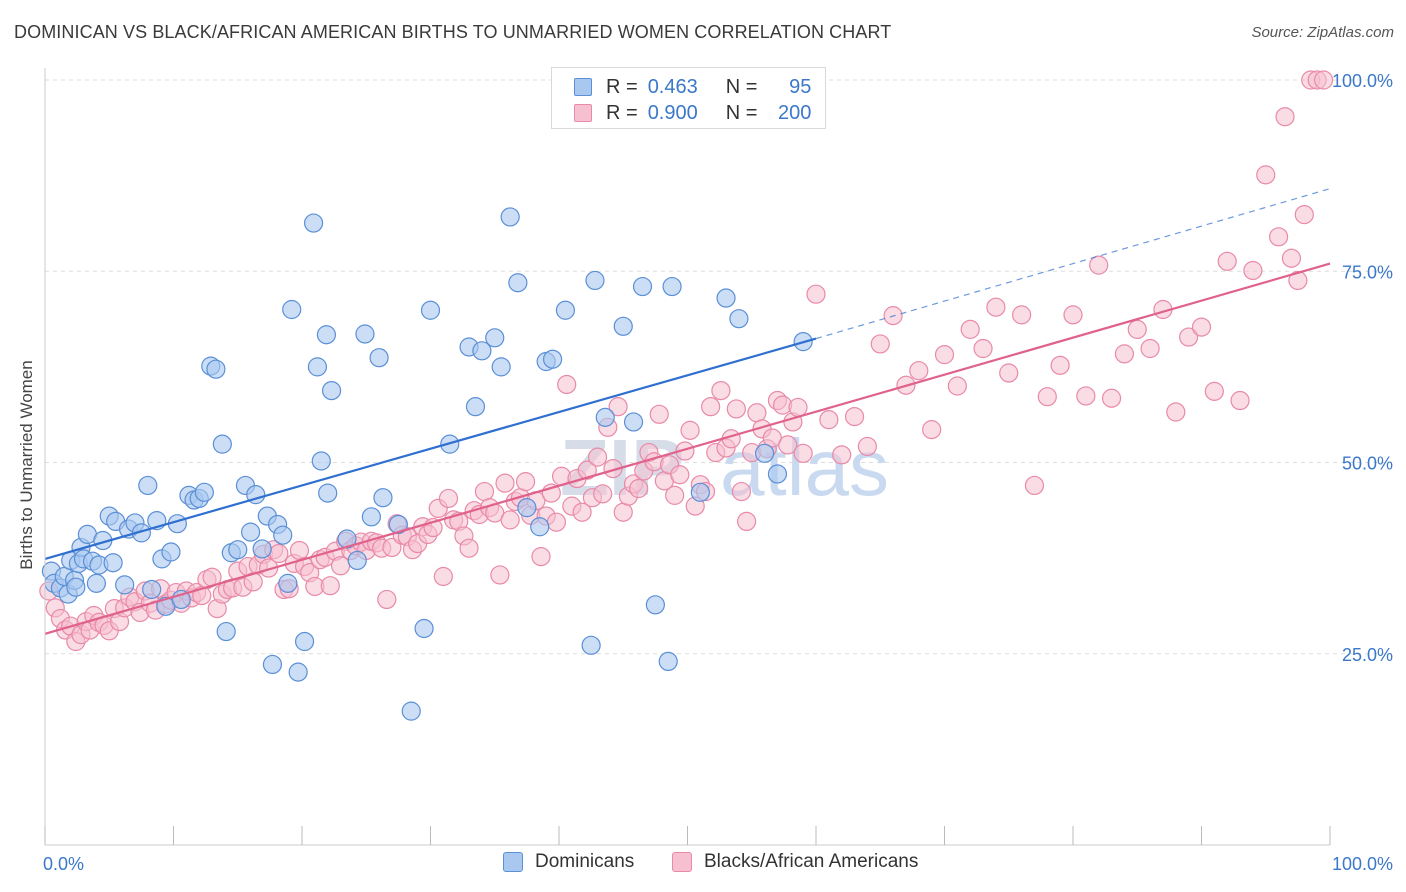  I want to click on y-tick-label: 75.0%, so click(1367, 272).